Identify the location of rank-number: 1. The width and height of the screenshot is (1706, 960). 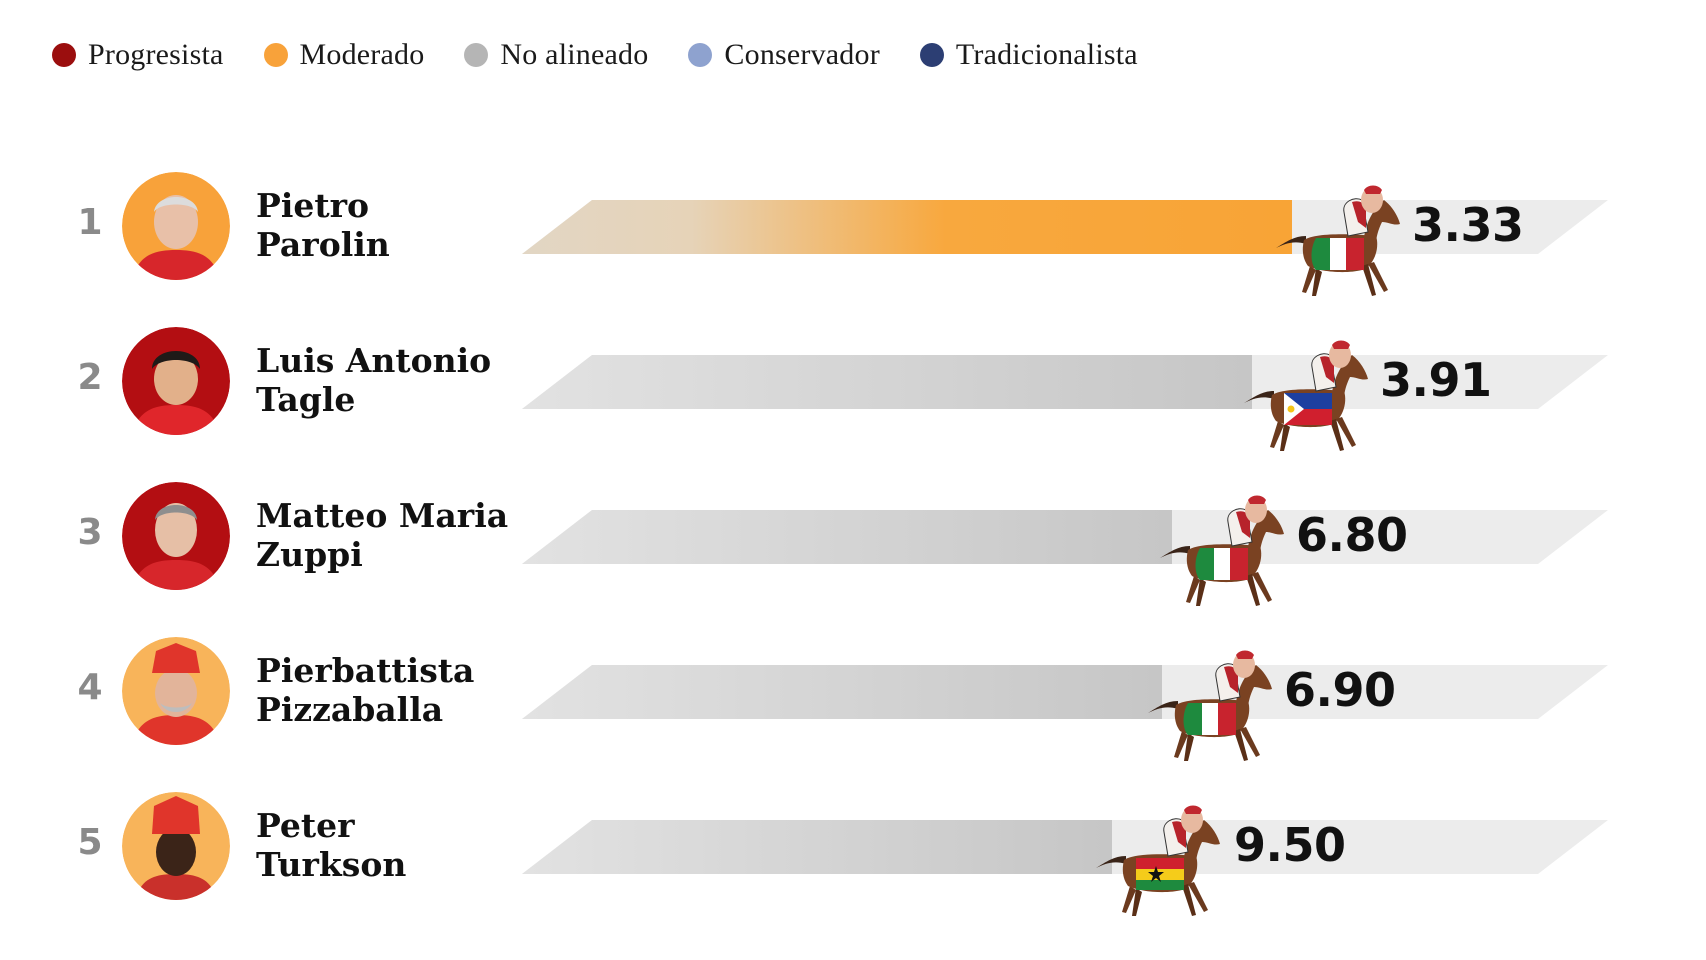
(90, 222).